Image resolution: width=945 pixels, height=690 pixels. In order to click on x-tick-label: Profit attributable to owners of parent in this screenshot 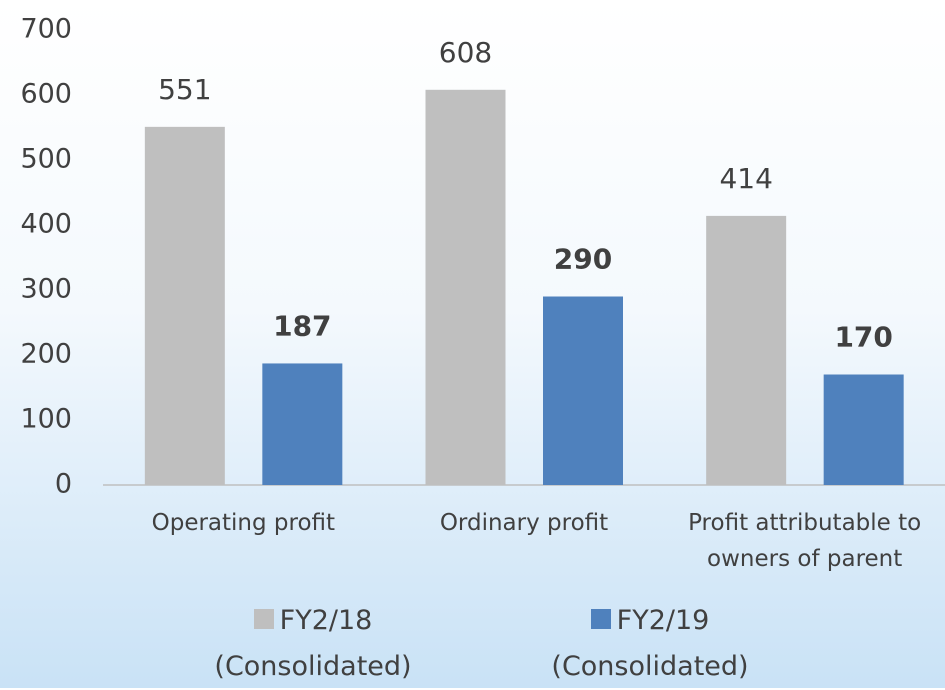, I will do `click(805, 541)`.